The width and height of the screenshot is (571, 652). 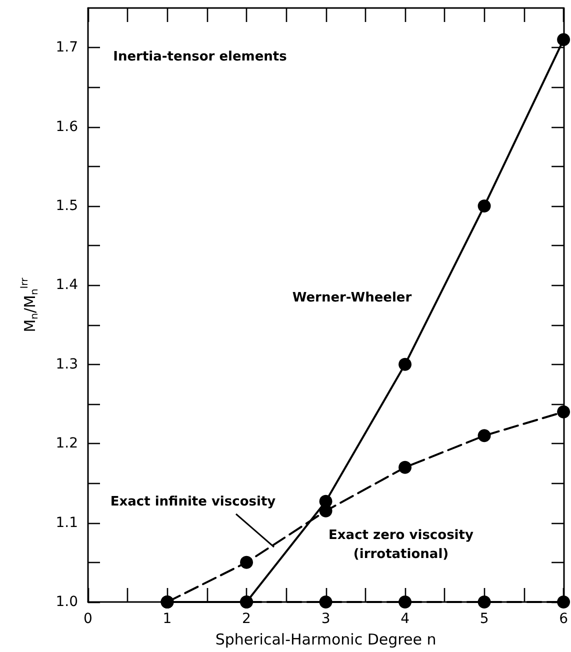 I want to click on annotation: Inertia-tensor elements, so click(x=200, y=57).